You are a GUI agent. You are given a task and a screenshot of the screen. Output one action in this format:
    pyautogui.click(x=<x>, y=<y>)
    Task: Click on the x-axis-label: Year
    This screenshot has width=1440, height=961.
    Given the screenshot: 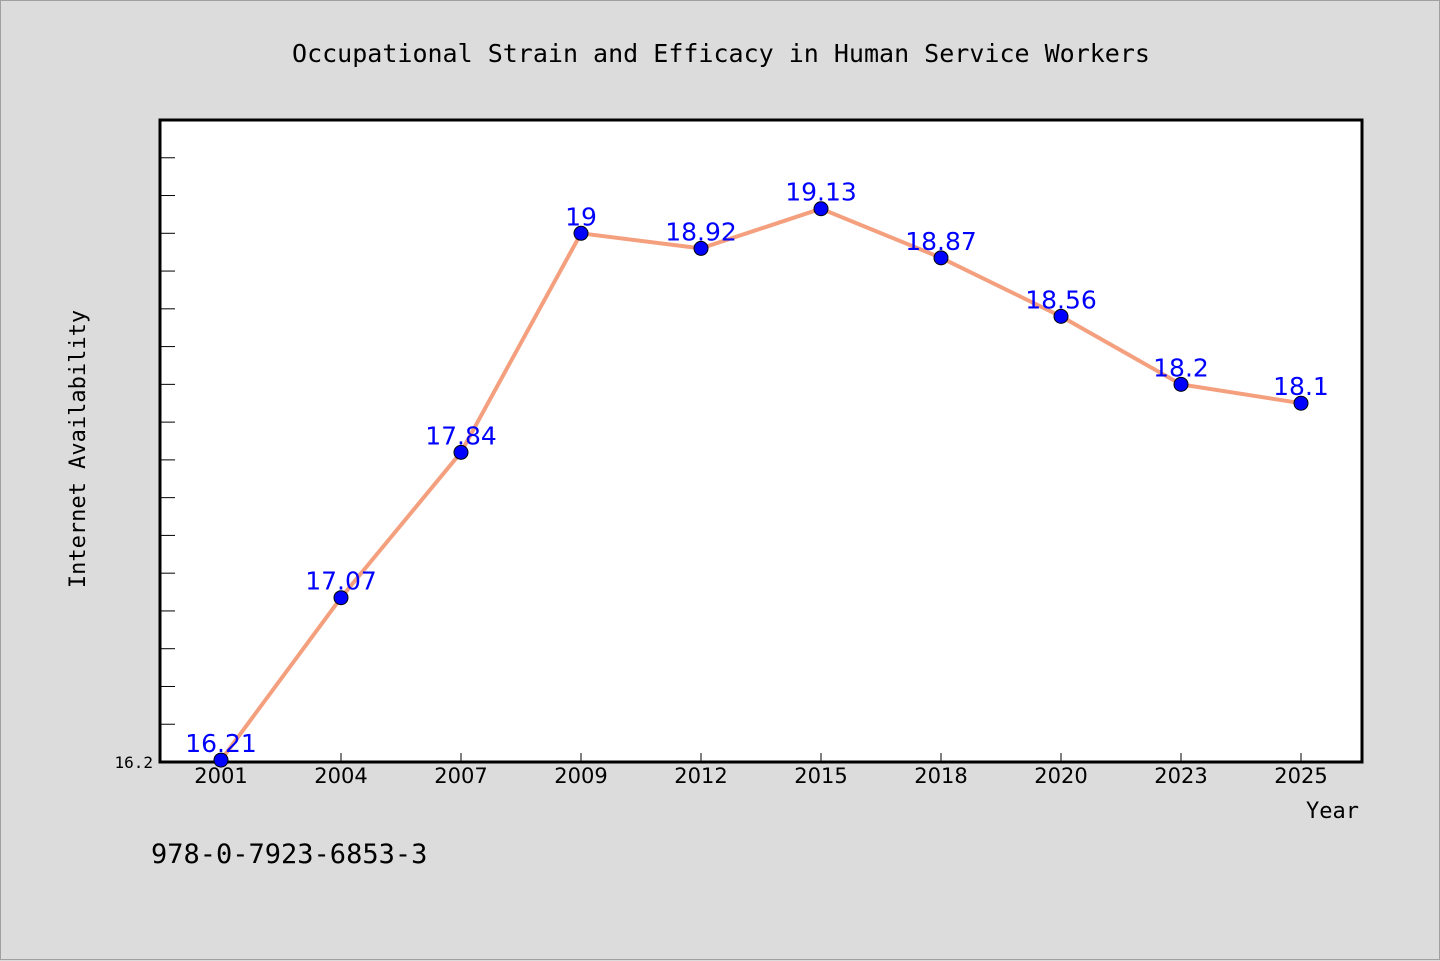 What is the action you would take?
    pyautogui.click(x=1332, y=811)
    